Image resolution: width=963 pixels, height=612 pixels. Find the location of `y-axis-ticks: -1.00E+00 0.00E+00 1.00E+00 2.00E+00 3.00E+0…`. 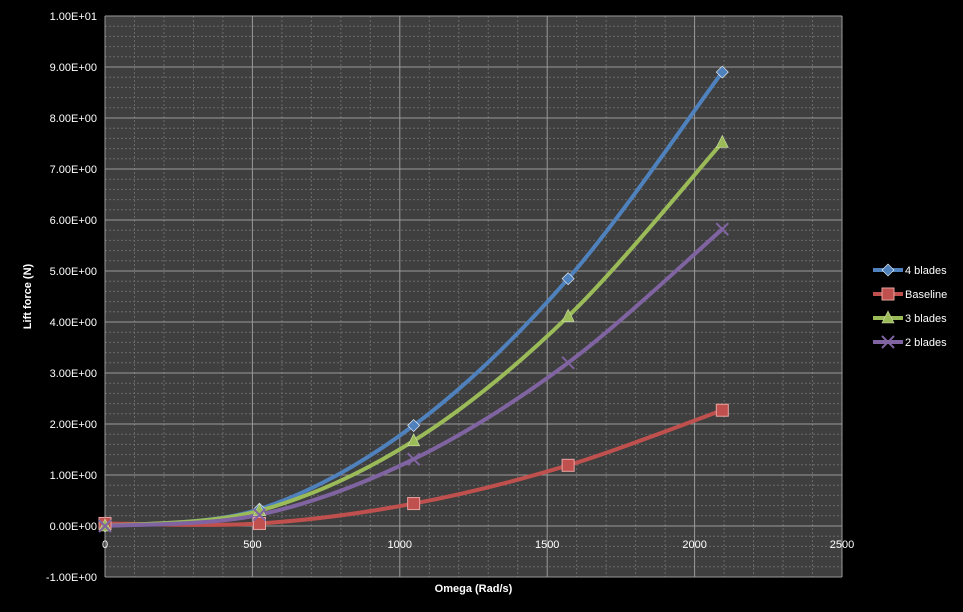

y-axis-ticks: -1.00E+00 0.00E+00 1.00E+00 2.00E+00 3.00E+0… is located at coordinates (71, 297).